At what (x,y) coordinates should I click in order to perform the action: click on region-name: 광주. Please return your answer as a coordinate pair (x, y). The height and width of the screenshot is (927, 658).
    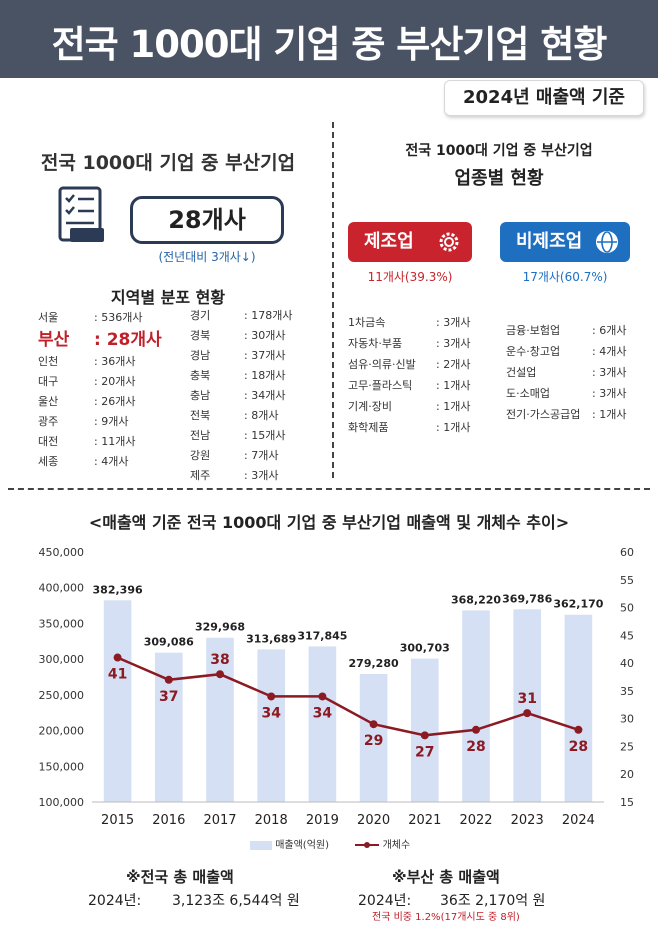
    Looking at the image, I should click on (48, 421).